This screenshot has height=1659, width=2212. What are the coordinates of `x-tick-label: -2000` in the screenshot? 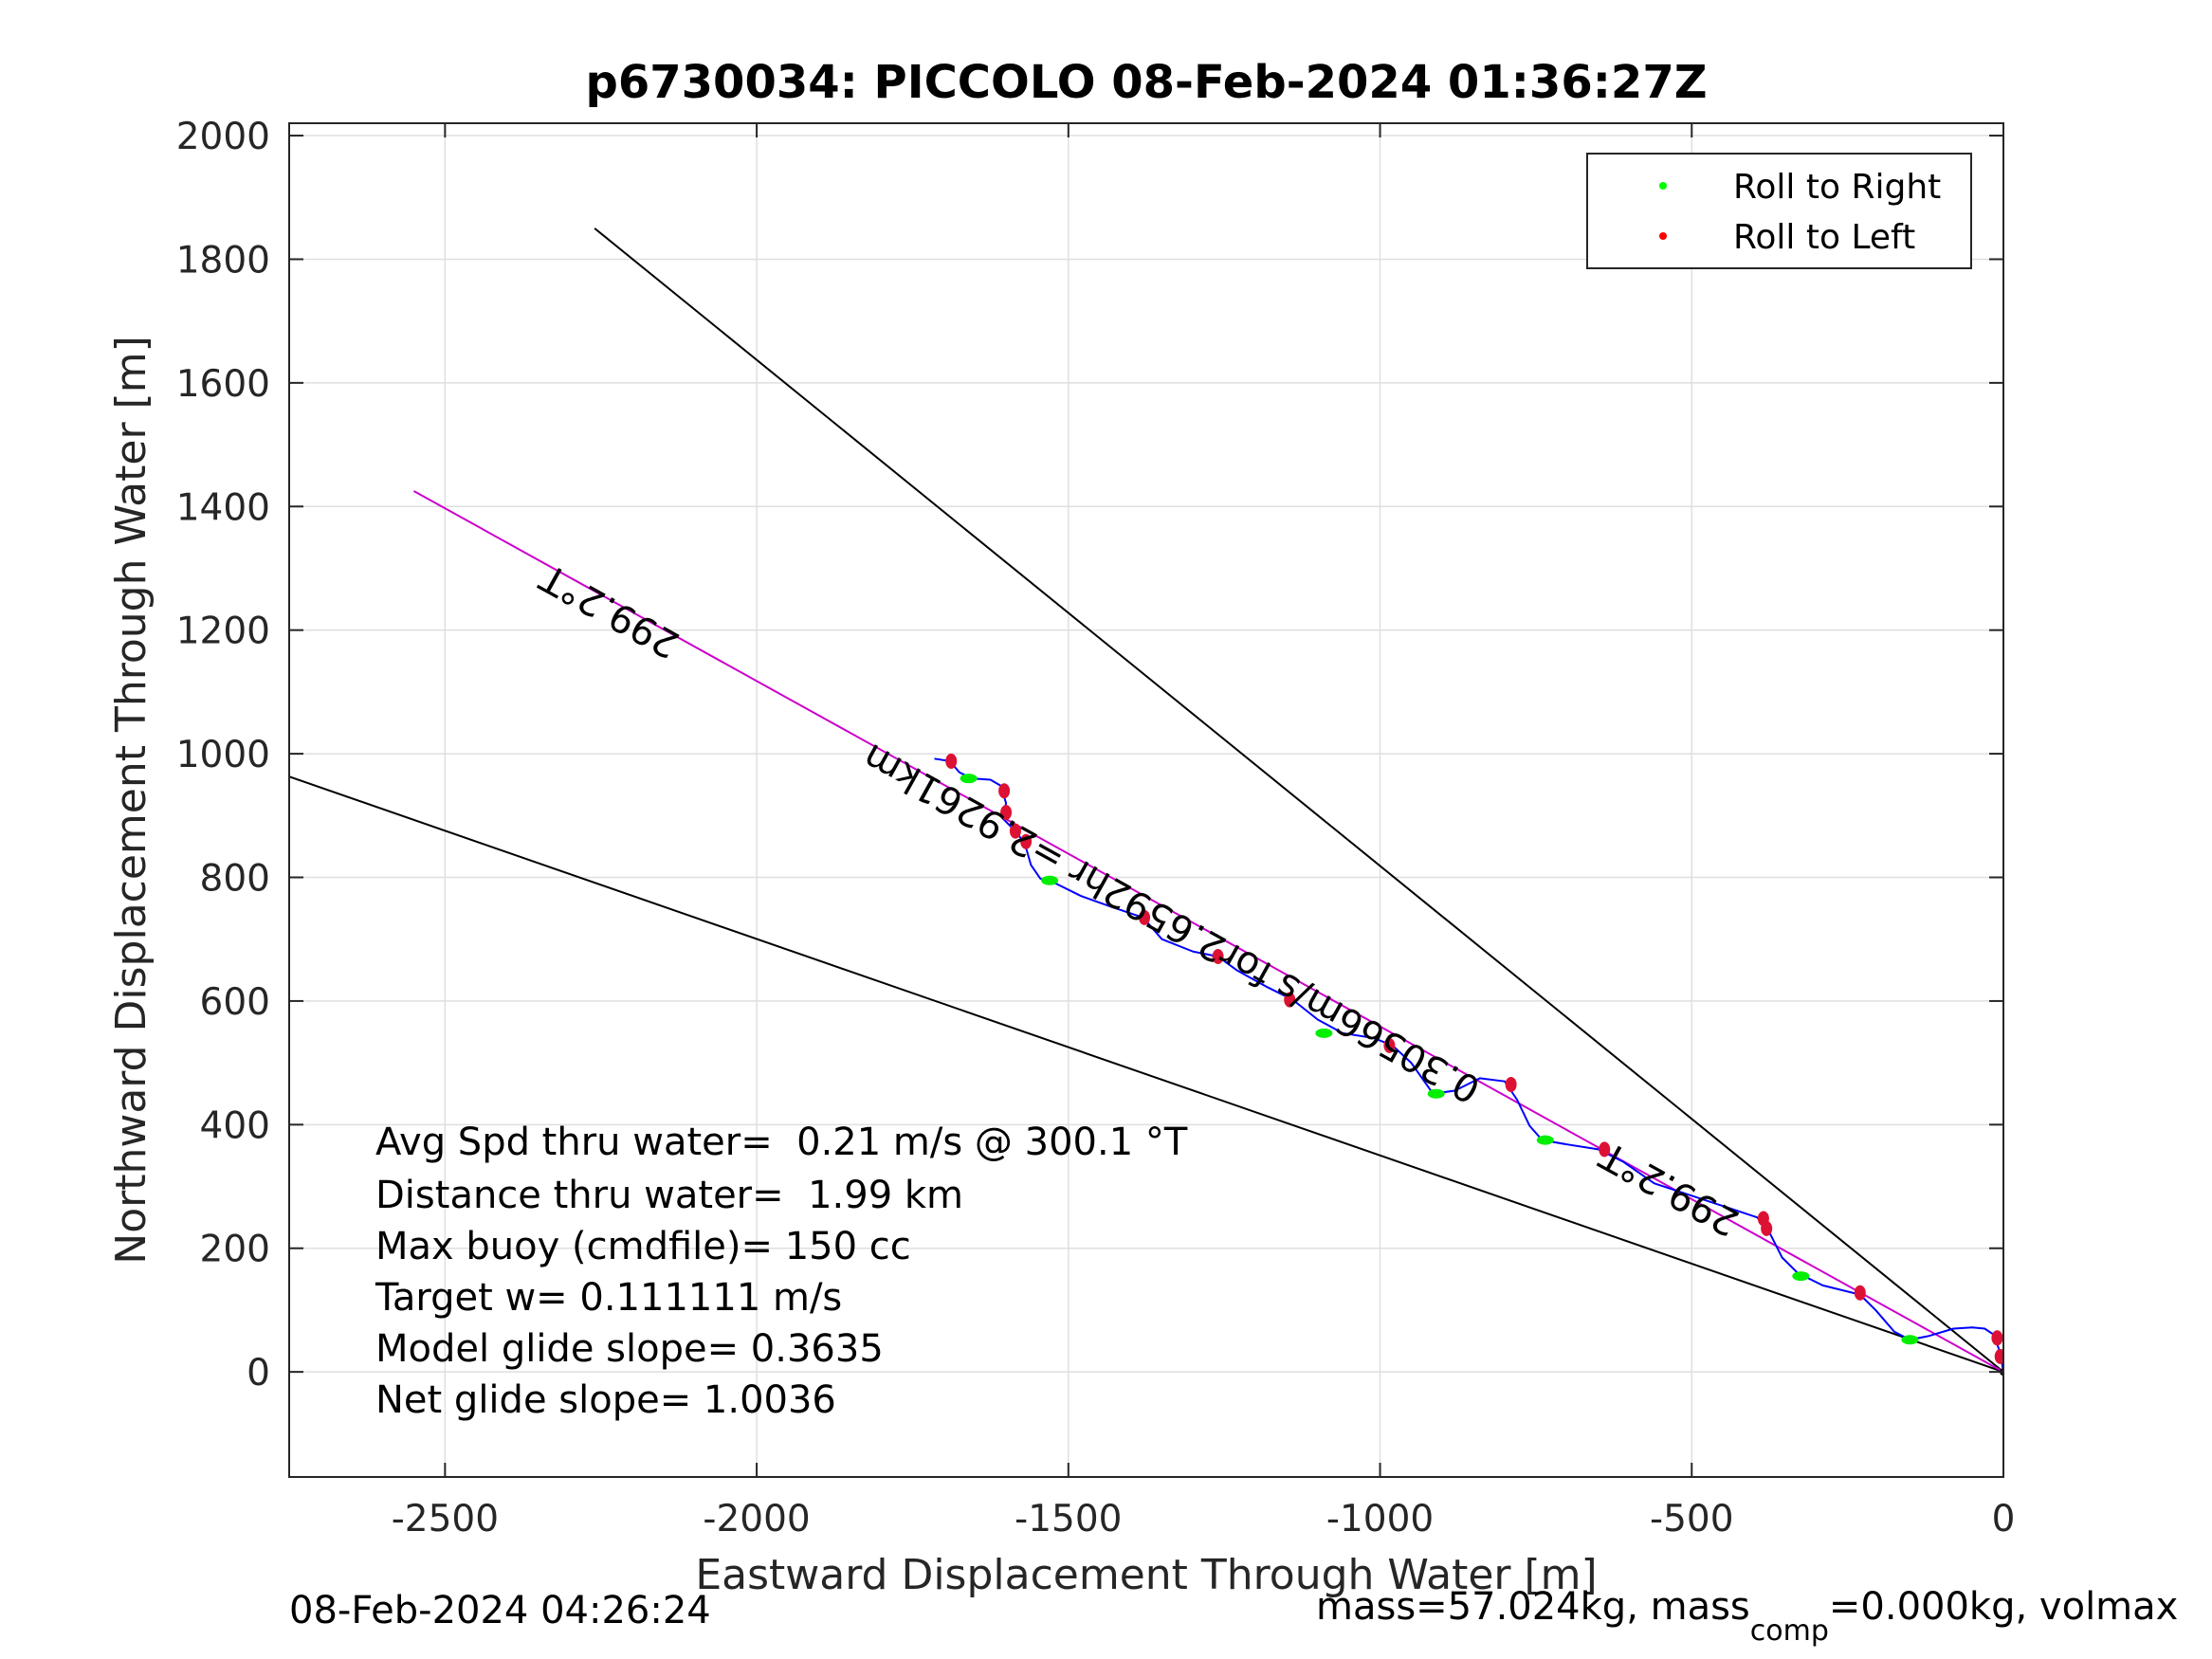 It's located at (756, 1519).